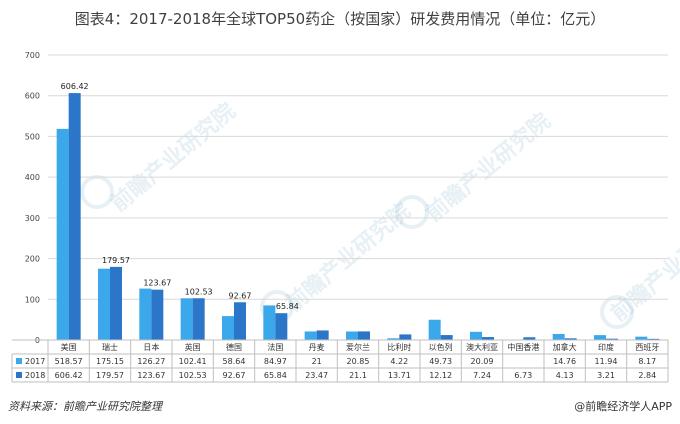  Describe the element at coordinates (275, 361) in the screenshot. I see `table-value: 84.97` at that location.